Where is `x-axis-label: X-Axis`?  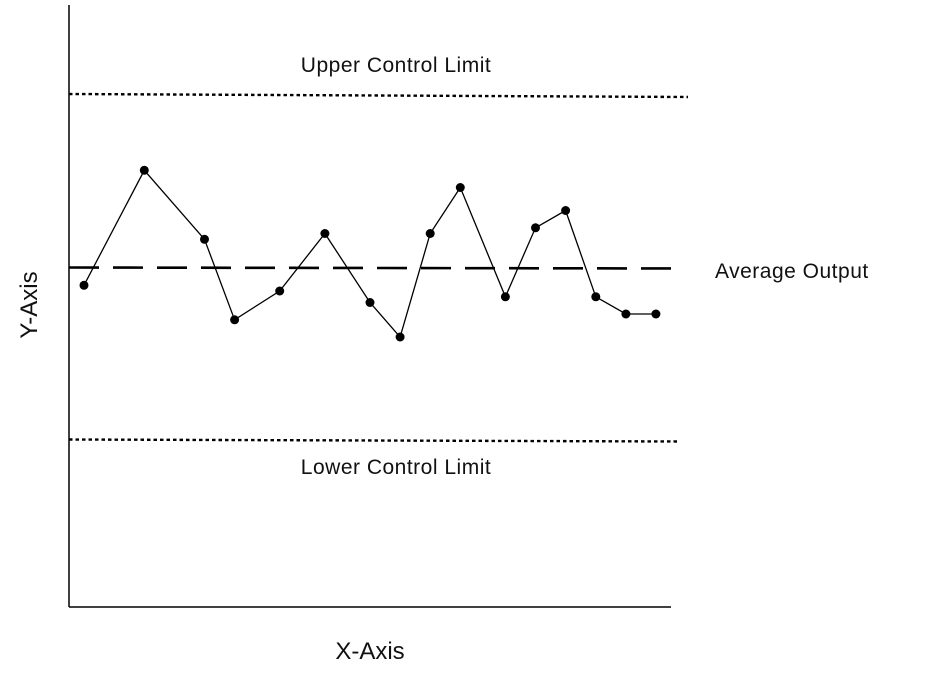
x-axis-label: X-Axis is located at coordinates (369, 651).